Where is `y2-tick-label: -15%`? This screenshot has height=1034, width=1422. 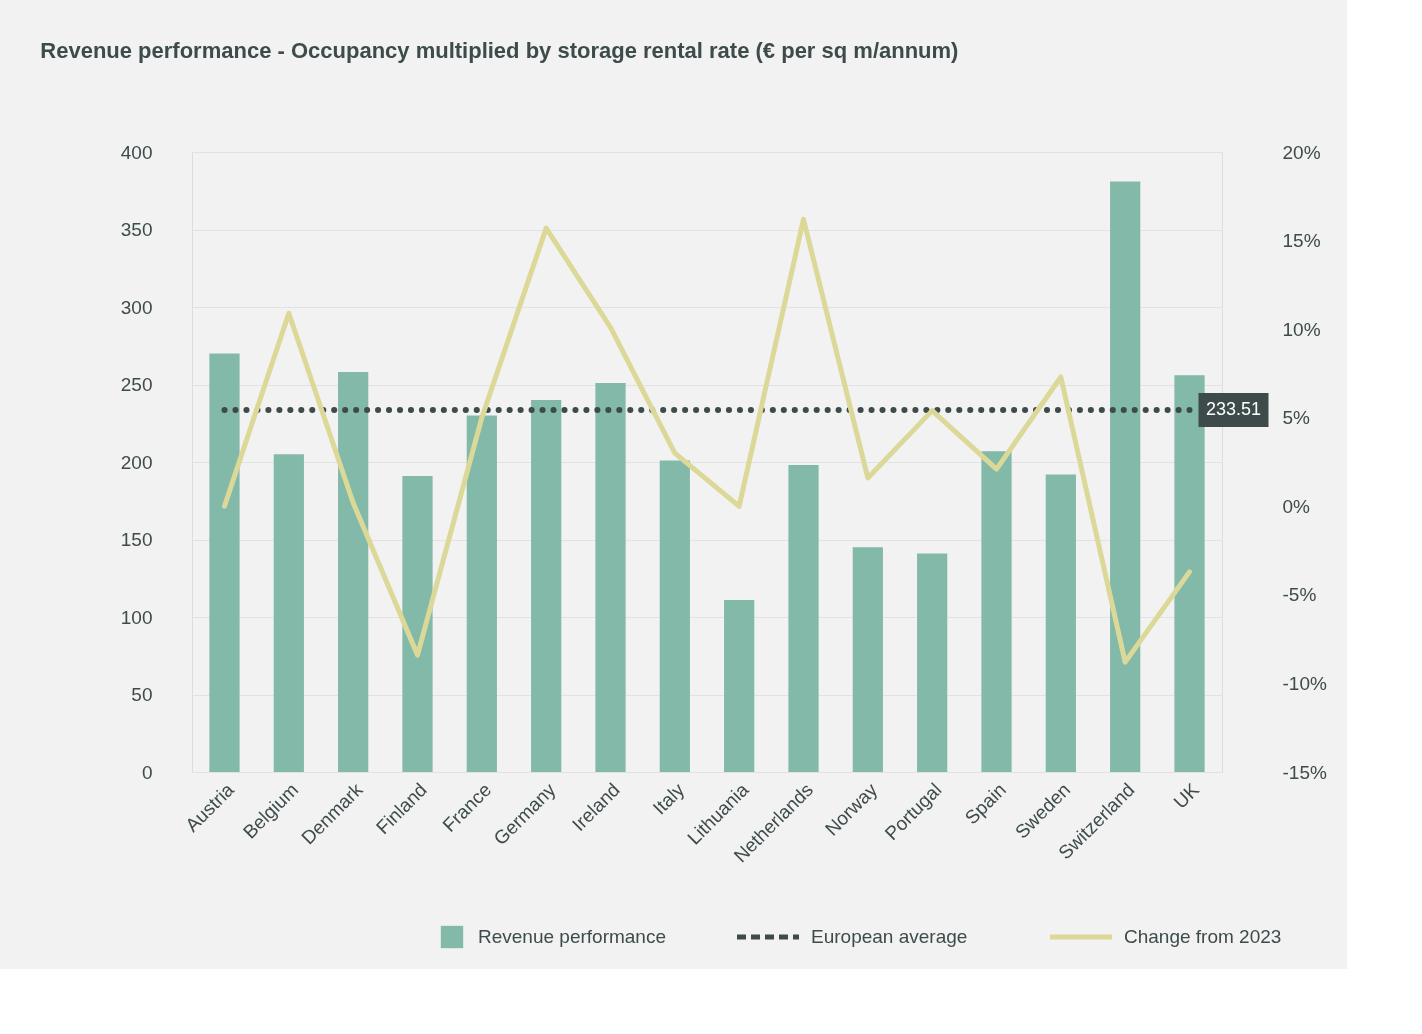
y2-tick-label: -15% is located at coordinates (1304, 772).